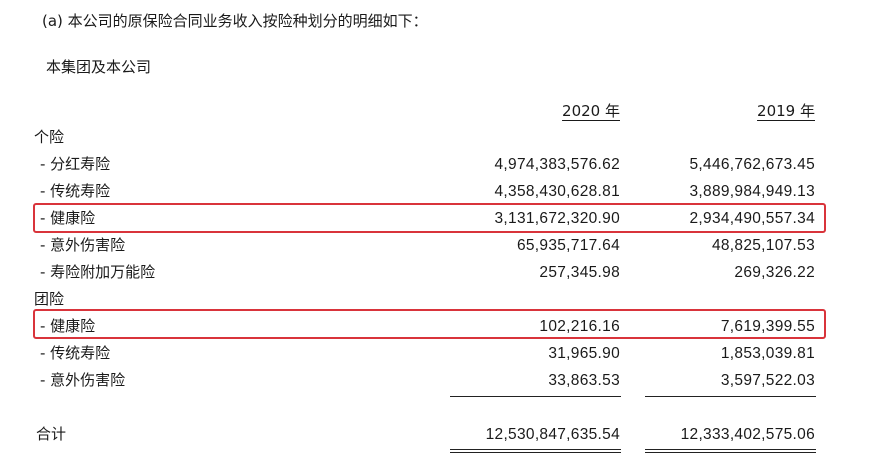 This screenshot has height=469, width=877. What do you see at coordinates (752, 191) in the screenshot?
I see `row-value-2019: 3,889,984,949.13` at bounding box center [752, 191].